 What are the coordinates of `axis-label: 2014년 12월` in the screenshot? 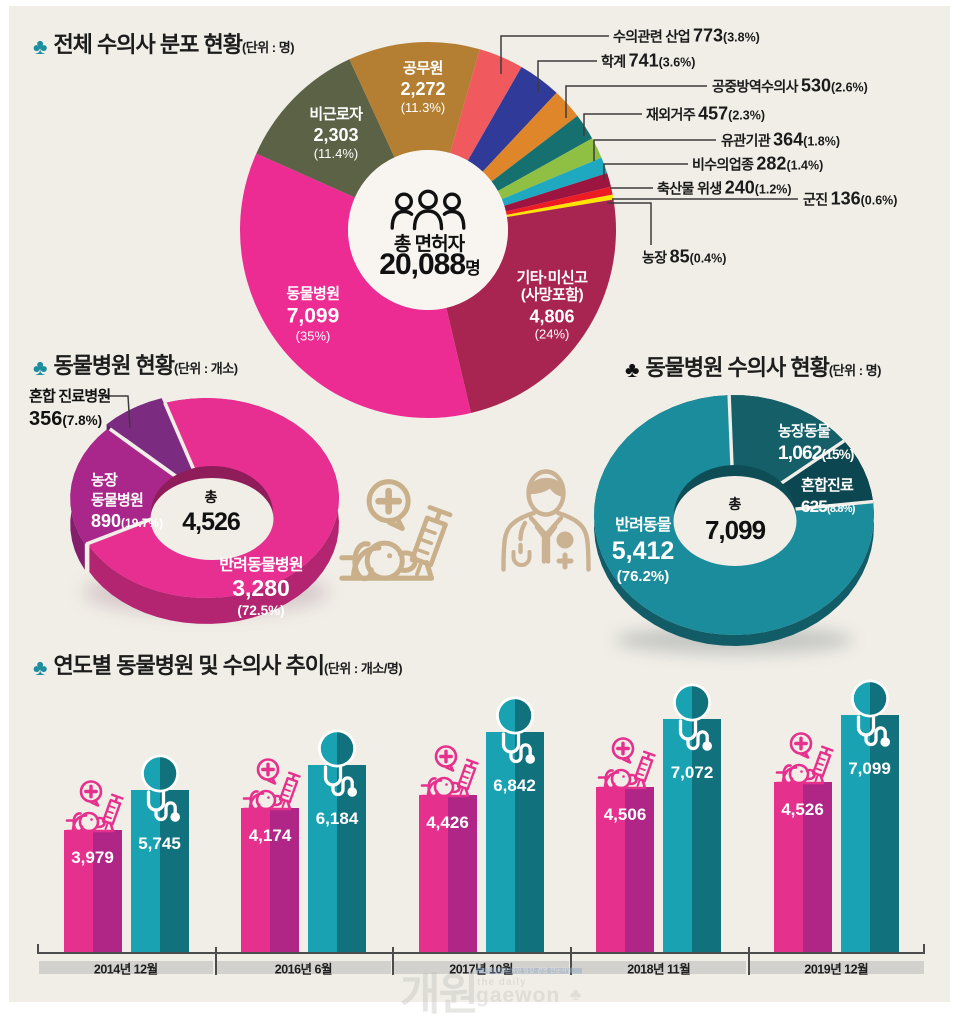 It's located at (125, 969).